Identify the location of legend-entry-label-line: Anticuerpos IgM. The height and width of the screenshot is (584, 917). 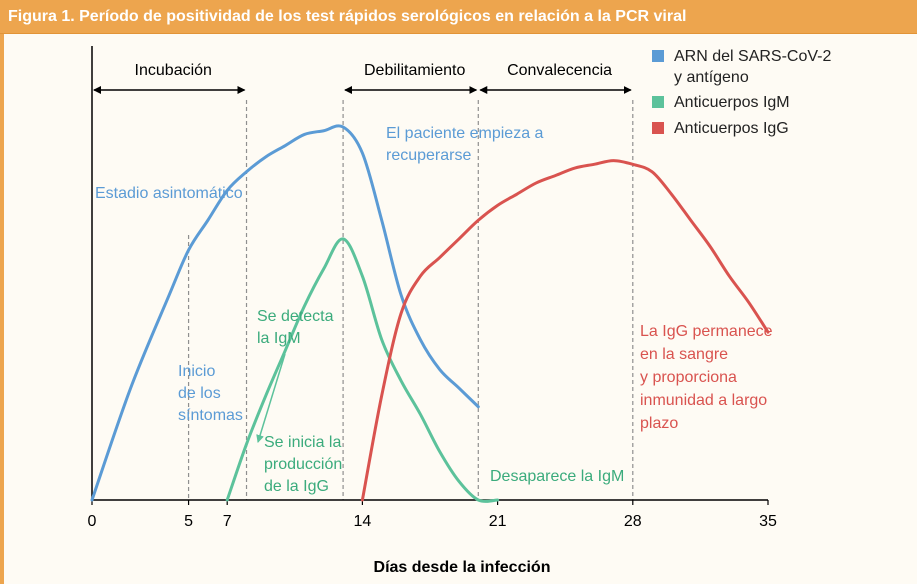
(732, 102).